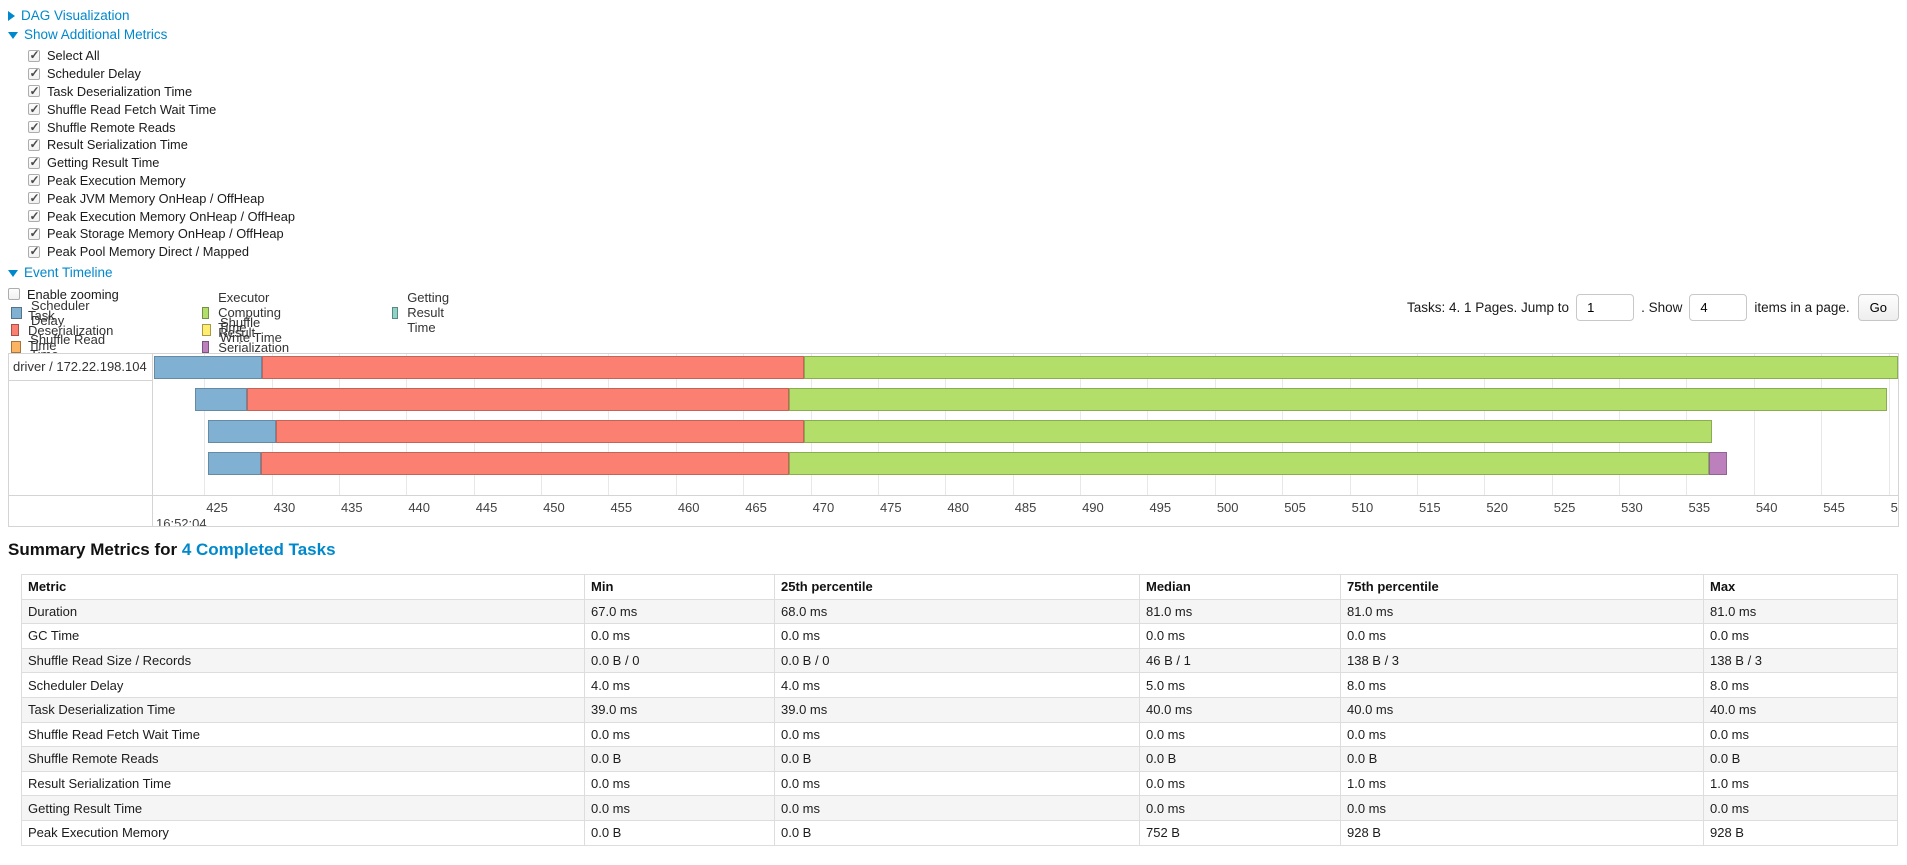 The width and height of the screenshot is (1907, 865). What do you see at coordinates (679, 709) in the screenshot?
I see `metric-value-cell: 39.0 ms` at bounding box center [679, 709].